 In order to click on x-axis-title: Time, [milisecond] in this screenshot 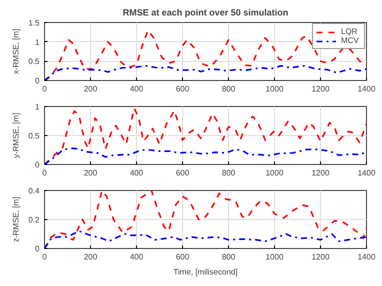, I will do `click(205, 272)`.